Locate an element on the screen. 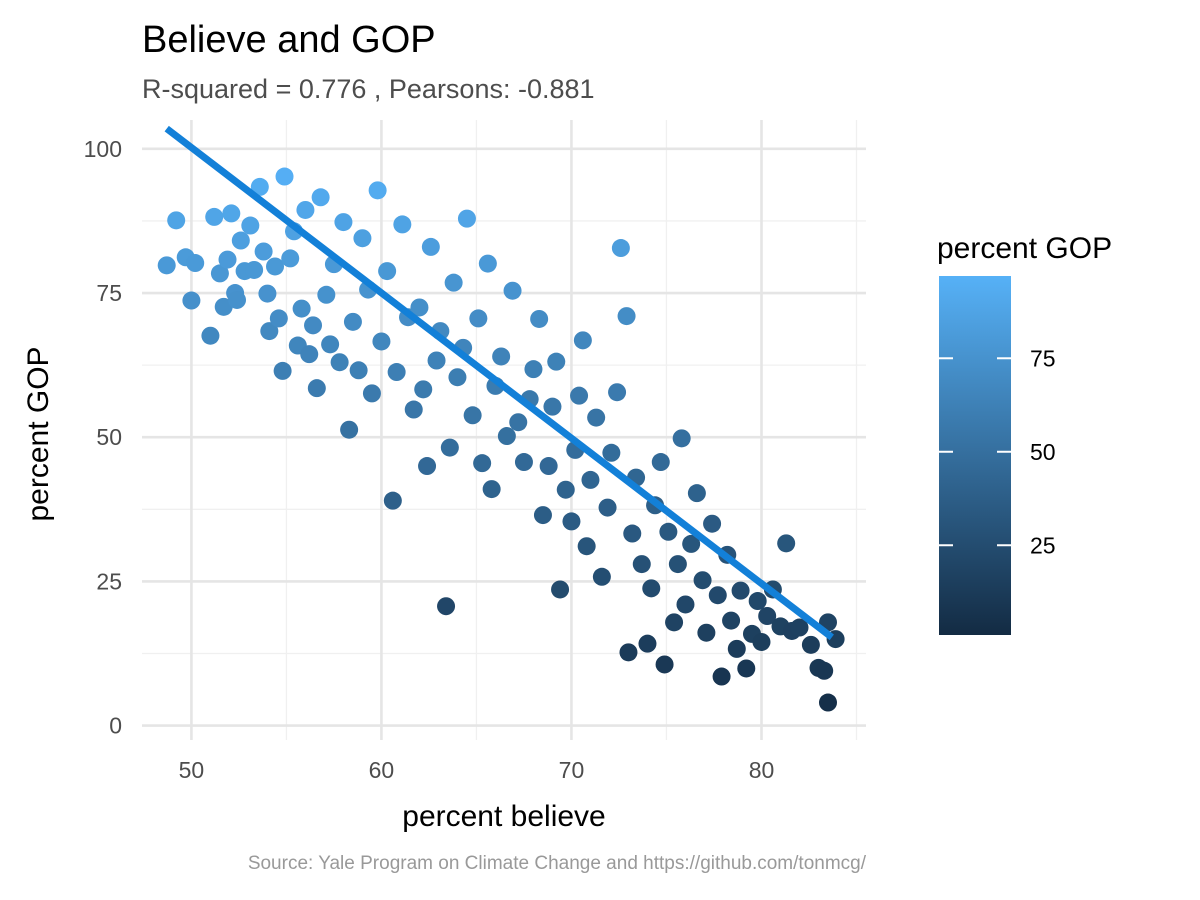  color-legend: percent GOP 25 50 75 is located at coordinates (1024, 433).